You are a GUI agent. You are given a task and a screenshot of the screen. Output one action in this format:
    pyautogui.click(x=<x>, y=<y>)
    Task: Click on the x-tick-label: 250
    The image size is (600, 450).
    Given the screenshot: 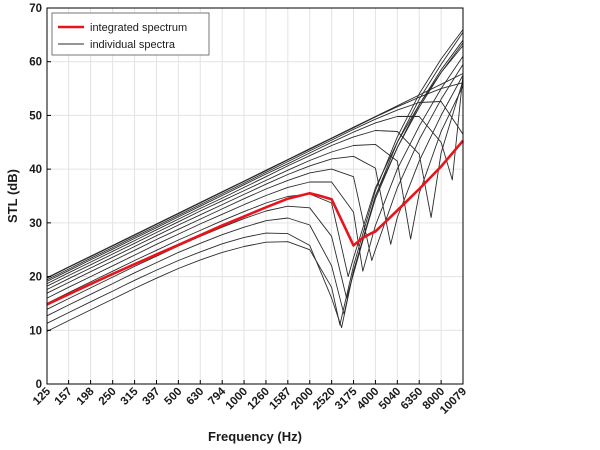 What is the action you would take?
    pyautogui.click(x=108, y=397)
    